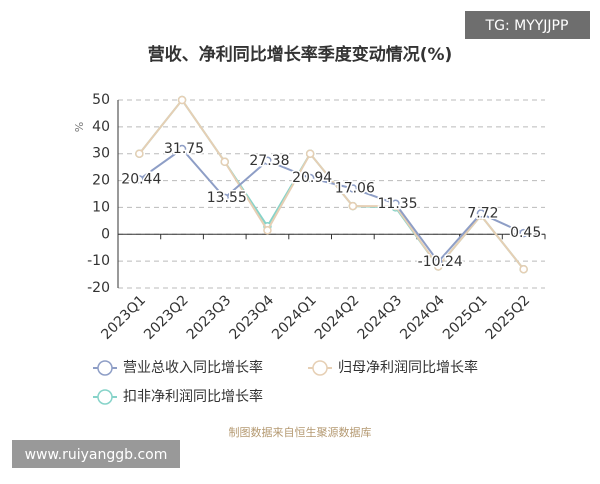 This screenshot has height=484, width=600. Describe the element at coordinates (101, 207) in the screenshot. I see `y-tick-label: 10` at that location.